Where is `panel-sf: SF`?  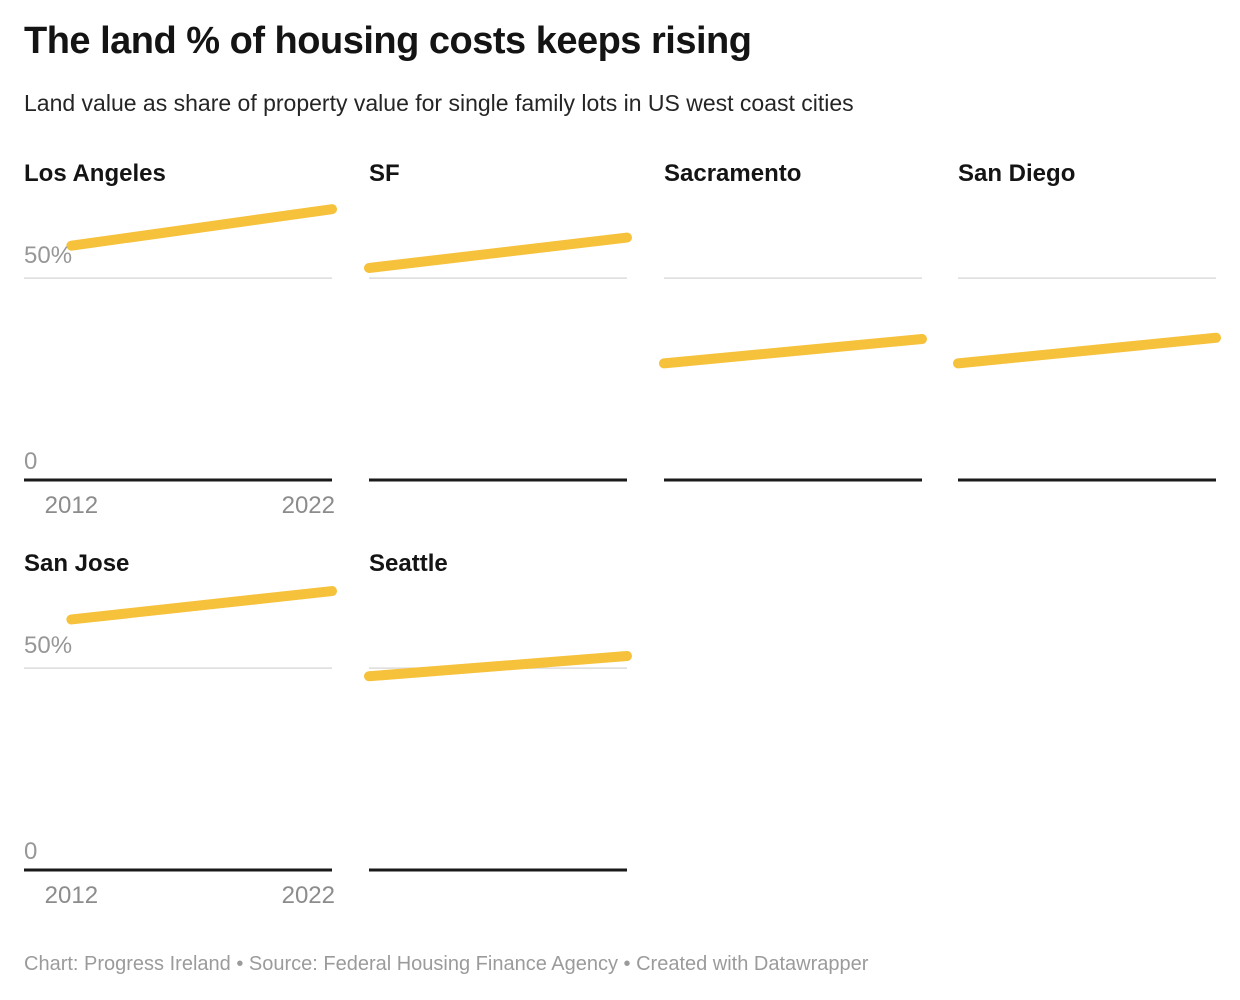 panel-sf: SF is located at coordinates (498, 341).